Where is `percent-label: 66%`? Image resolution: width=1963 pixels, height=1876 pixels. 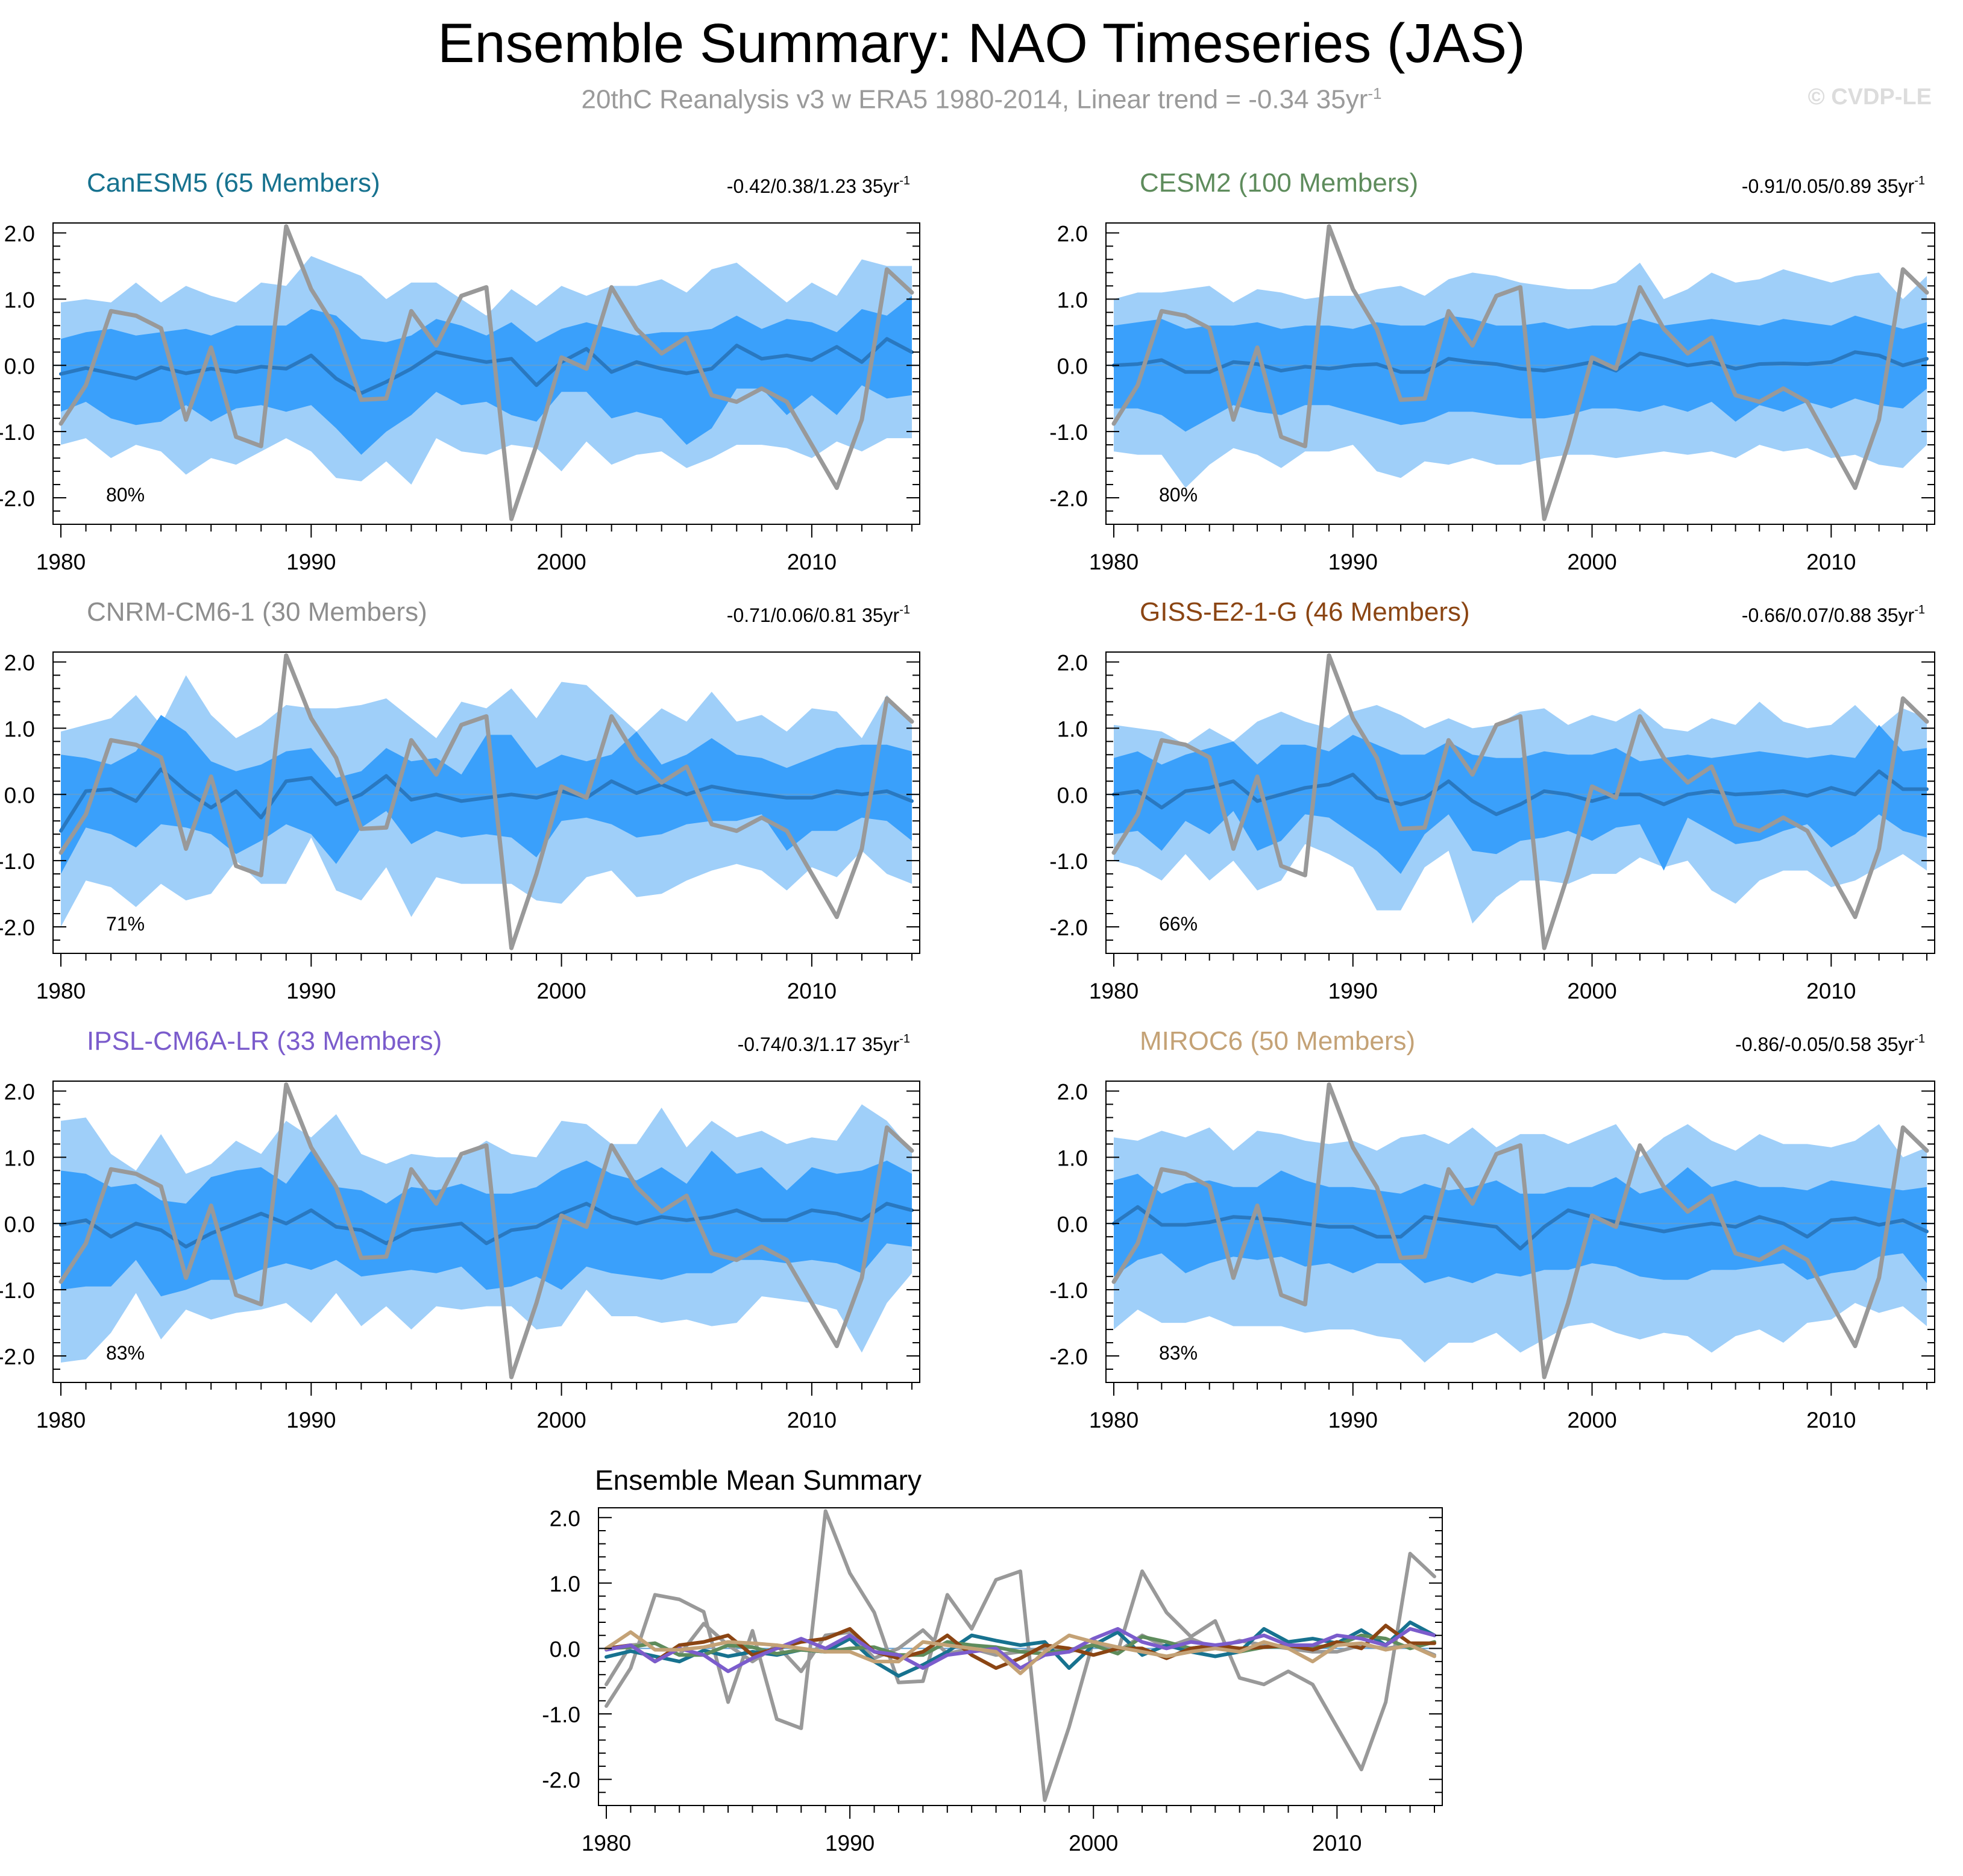 percent-label: 66% is located at coordinates (1178, 924).